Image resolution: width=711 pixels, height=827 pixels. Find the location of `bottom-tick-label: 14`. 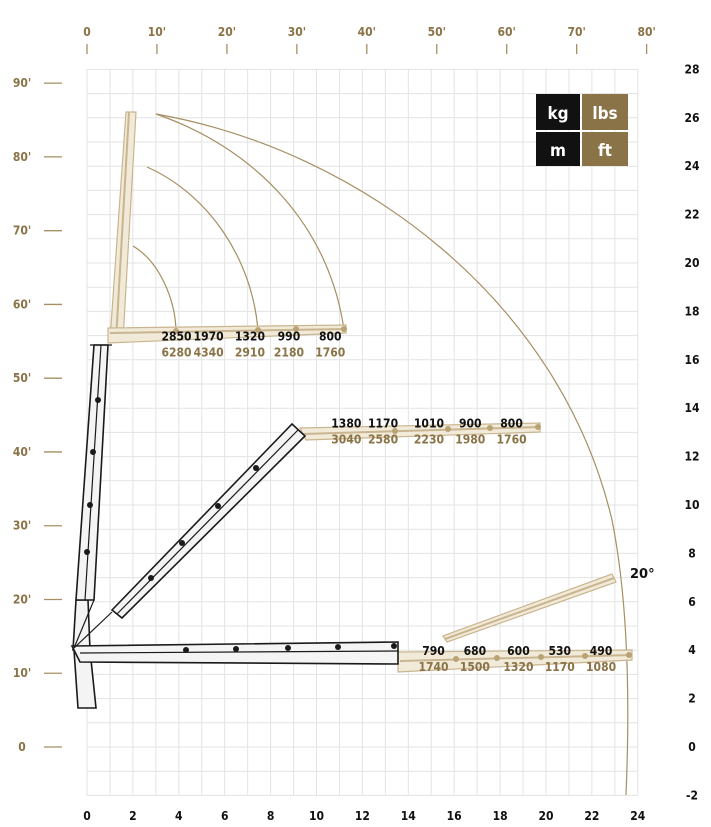

bottom-tick-label: 14 is located at coordinates (409, 816).